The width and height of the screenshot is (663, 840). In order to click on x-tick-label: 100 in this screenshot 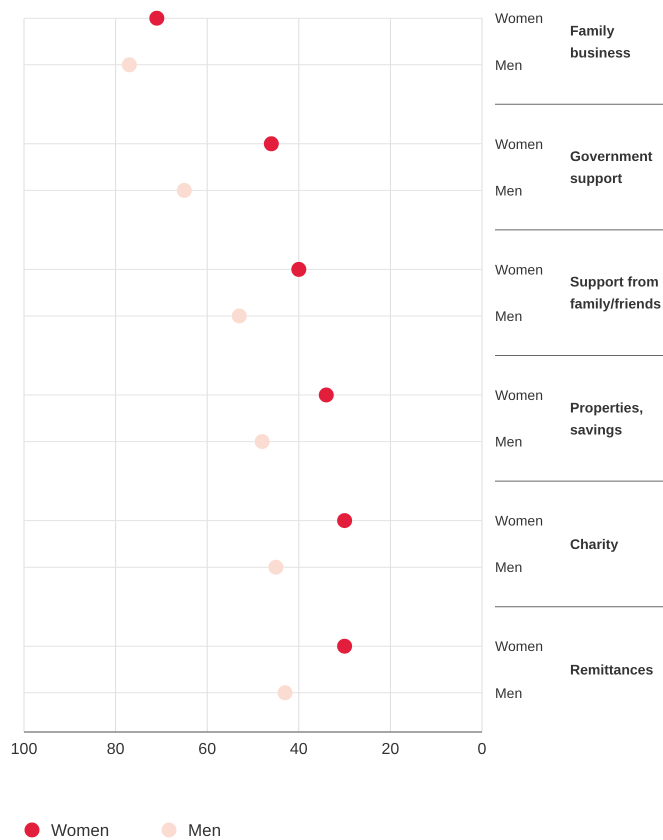, I will do `click(24, 749)`.